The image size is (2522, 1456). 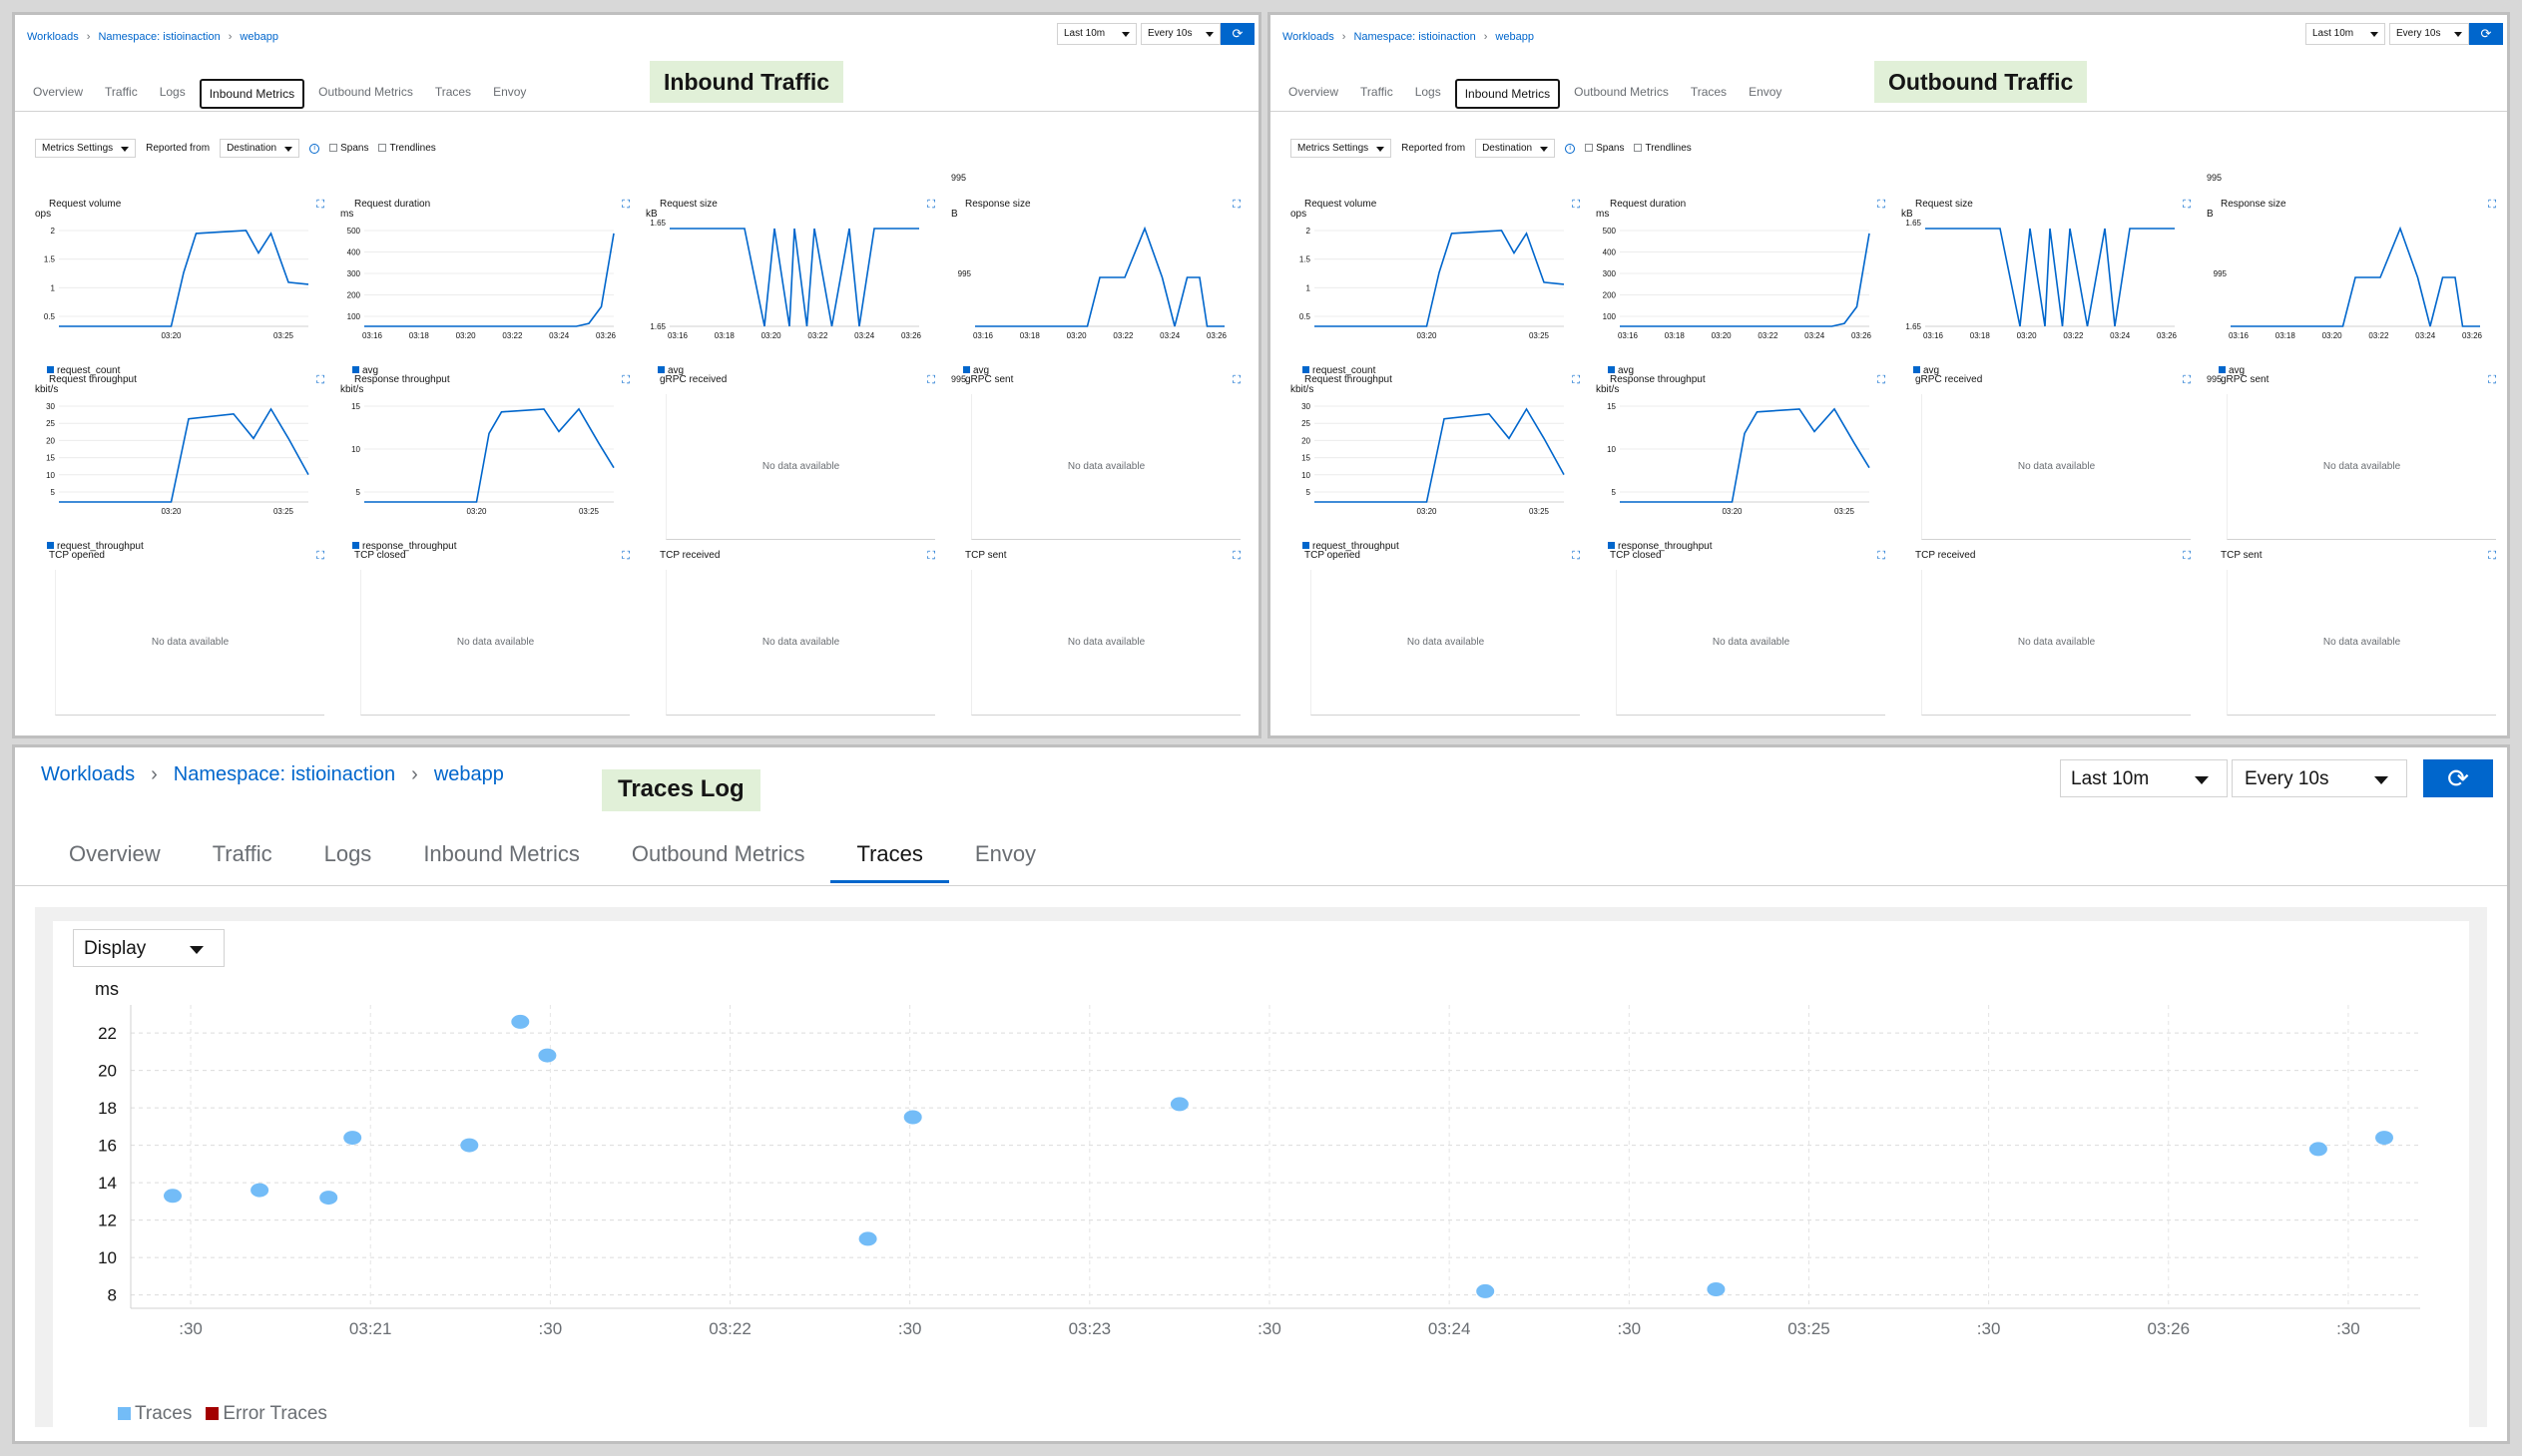 I want to click on metric-chart: 15 10 5 03:20 03:25, so click(x=1740, y=455).